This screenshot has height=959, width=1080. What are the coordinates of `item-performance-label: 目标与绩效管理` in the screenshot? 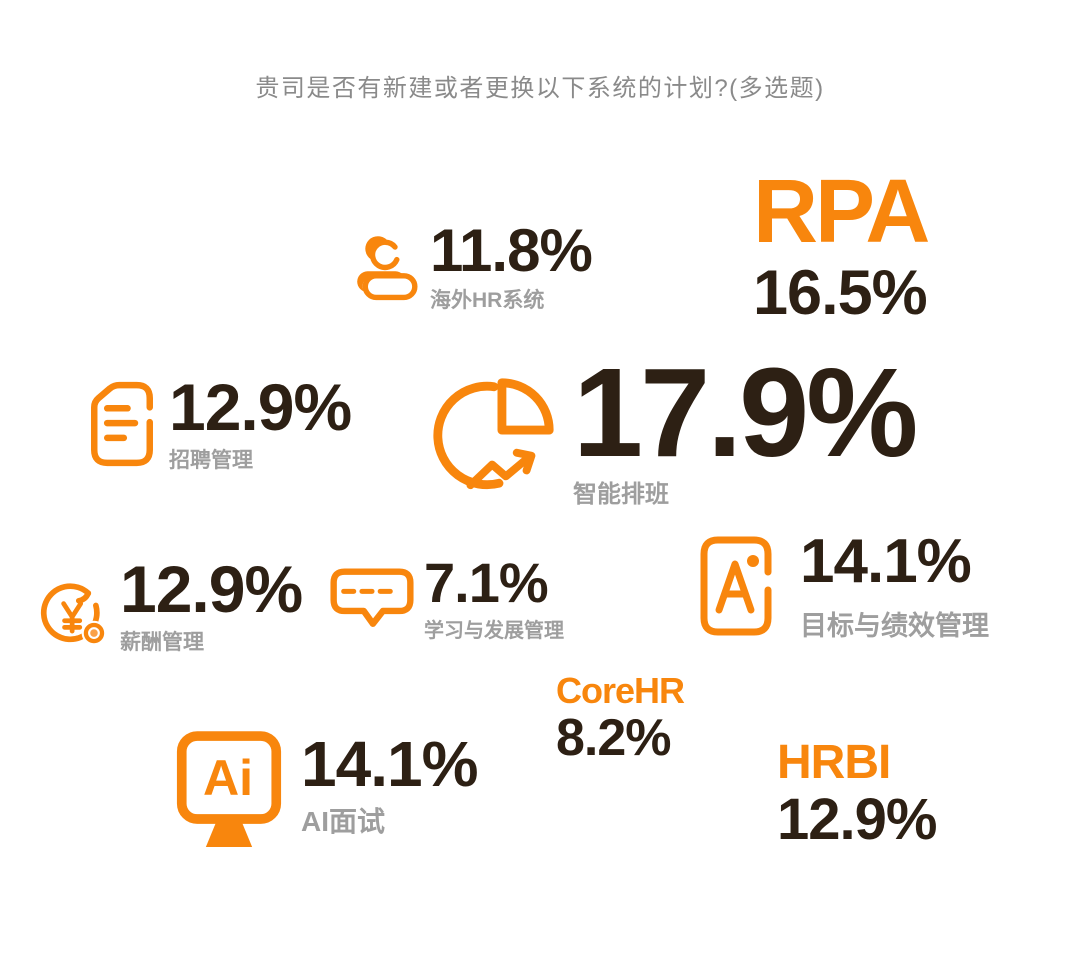 It's located at (894, 625).